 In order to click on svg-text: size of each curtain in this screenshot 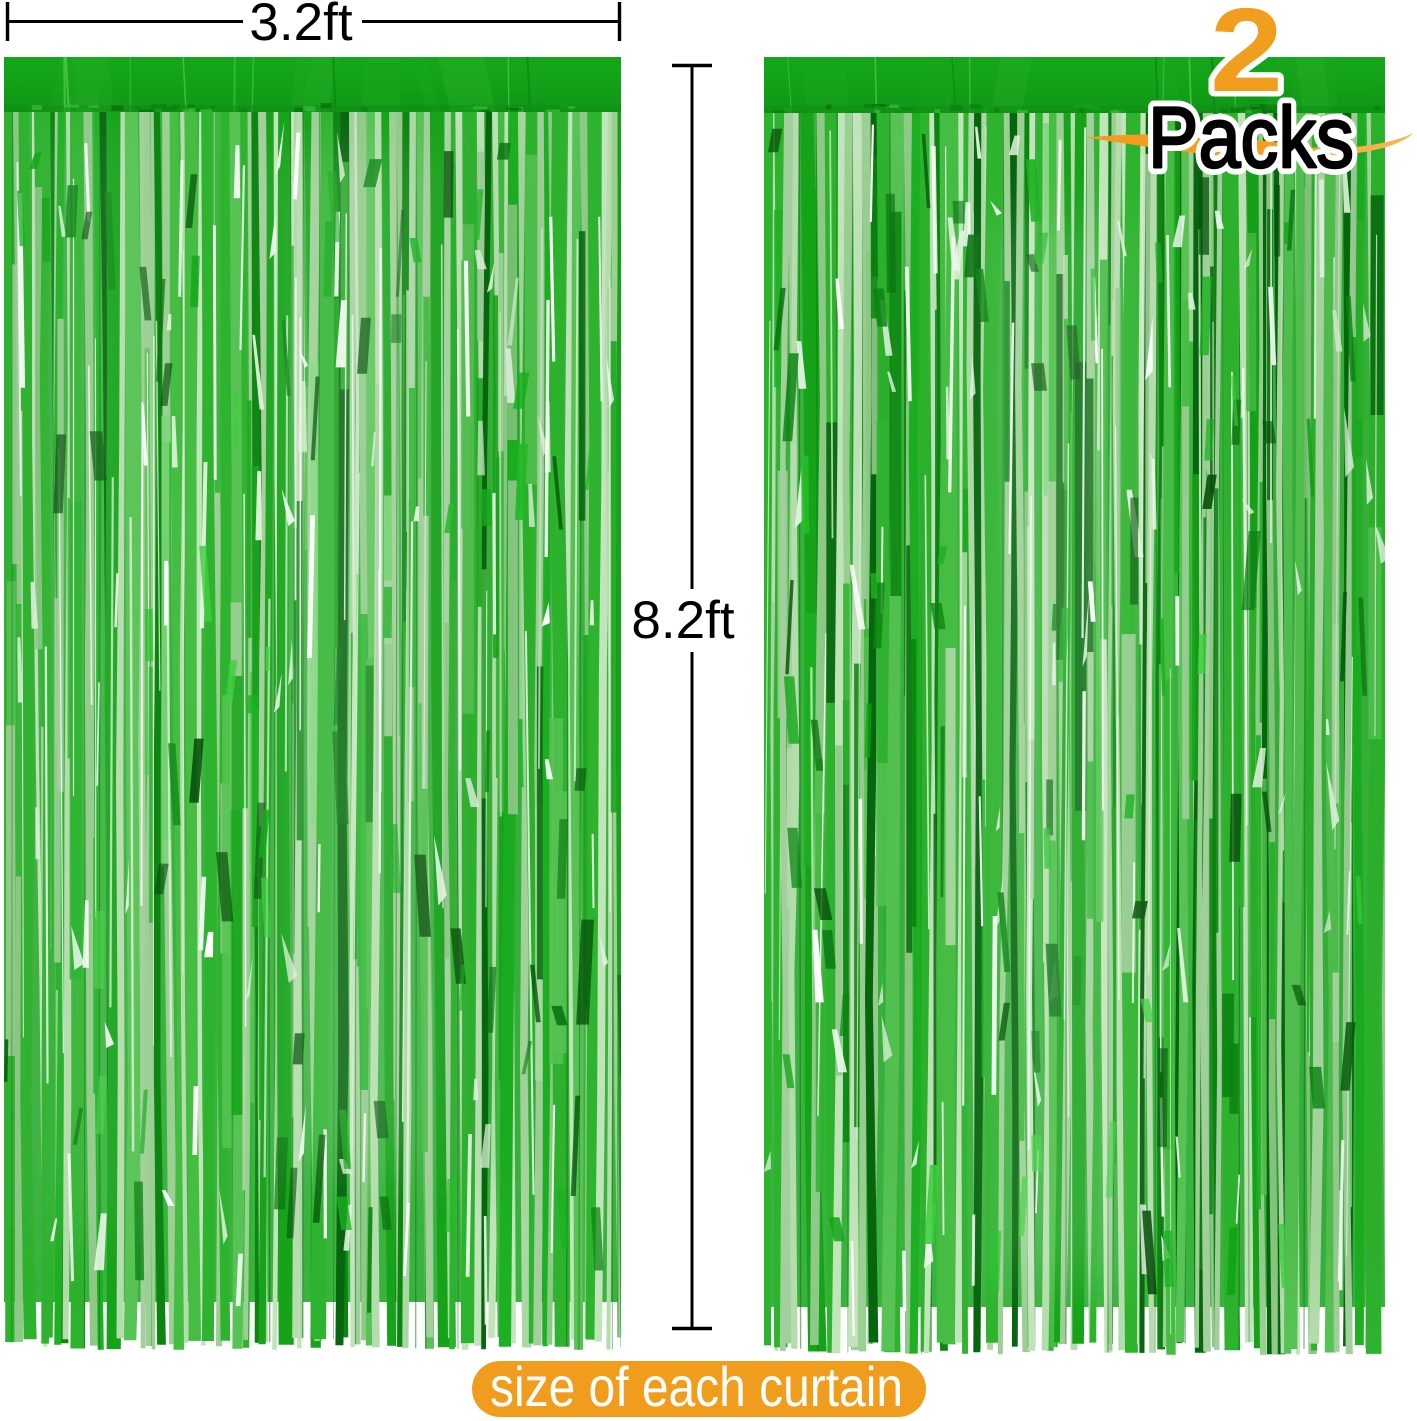, I will do `click(696, 1386)`.